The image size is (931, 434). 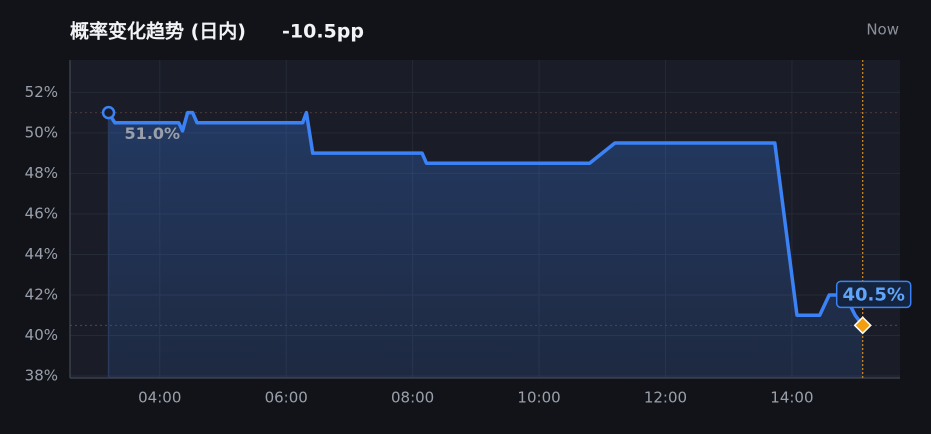 What do you see at coordinates (41, 375) in the screenshot?
I see `y-tick-label: 38%` at bounding box center [41, 375].